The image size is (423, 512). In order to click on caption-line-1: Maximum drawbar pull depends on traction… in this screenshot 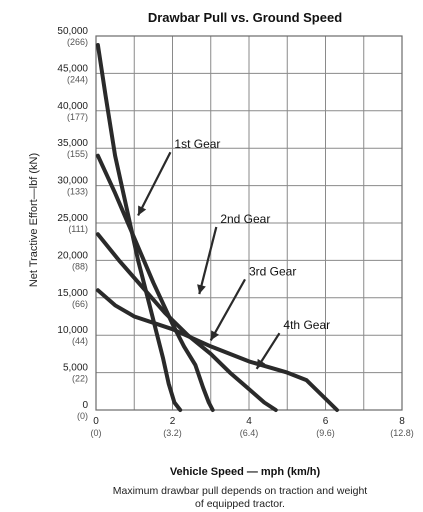, I will do `click(240, 491)`.